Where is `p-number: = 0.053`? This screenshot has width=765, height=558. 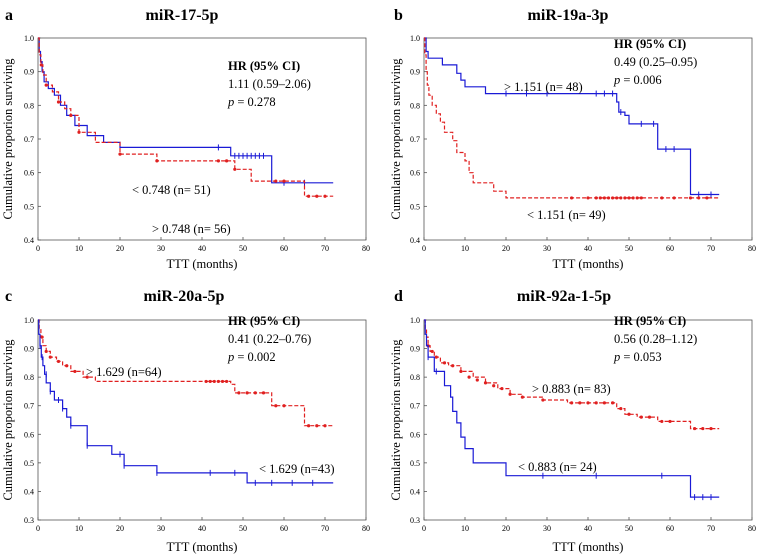
p-number: = 0.053 is located at coordinates (640, 357).